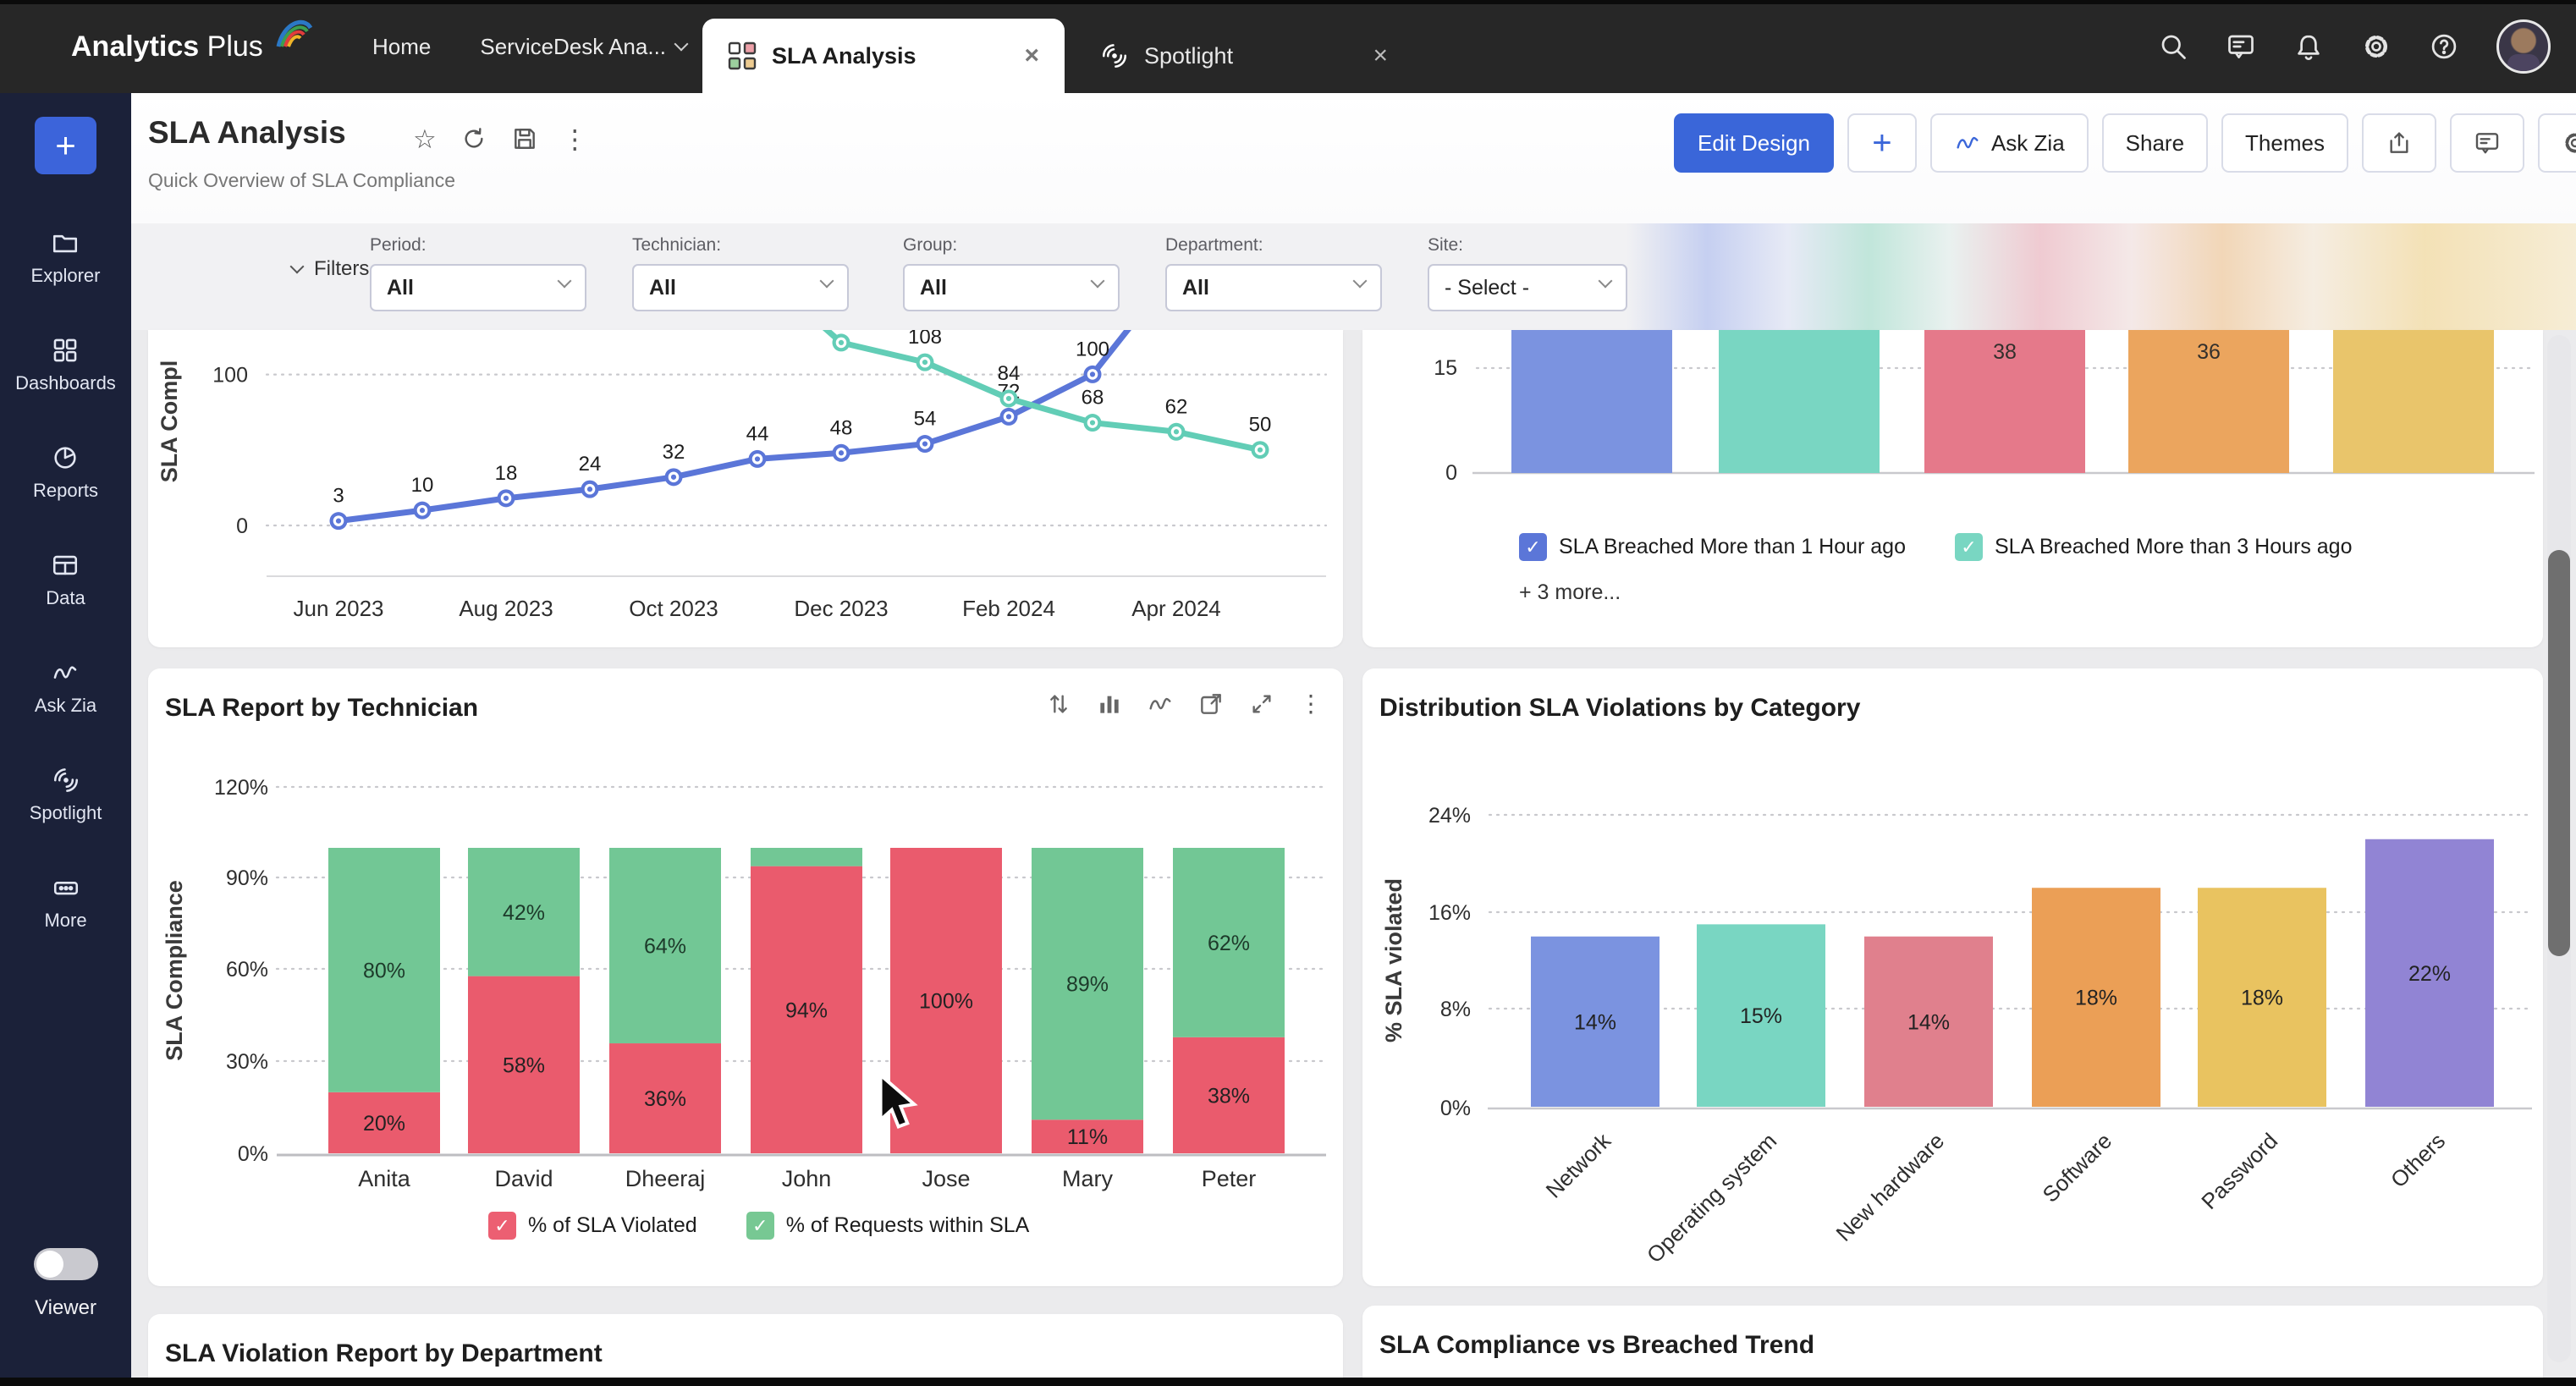 This screenshot has height=1386, width=2576. I want to click on svg-text: 0, so click(1451, 473).